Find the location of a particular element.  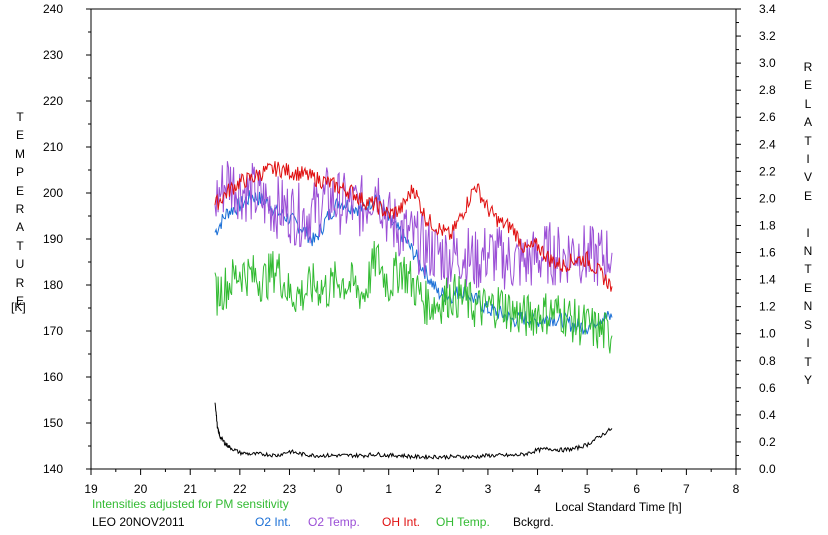

legend-entry: O2 Int. is located at coordinates (273, 522).